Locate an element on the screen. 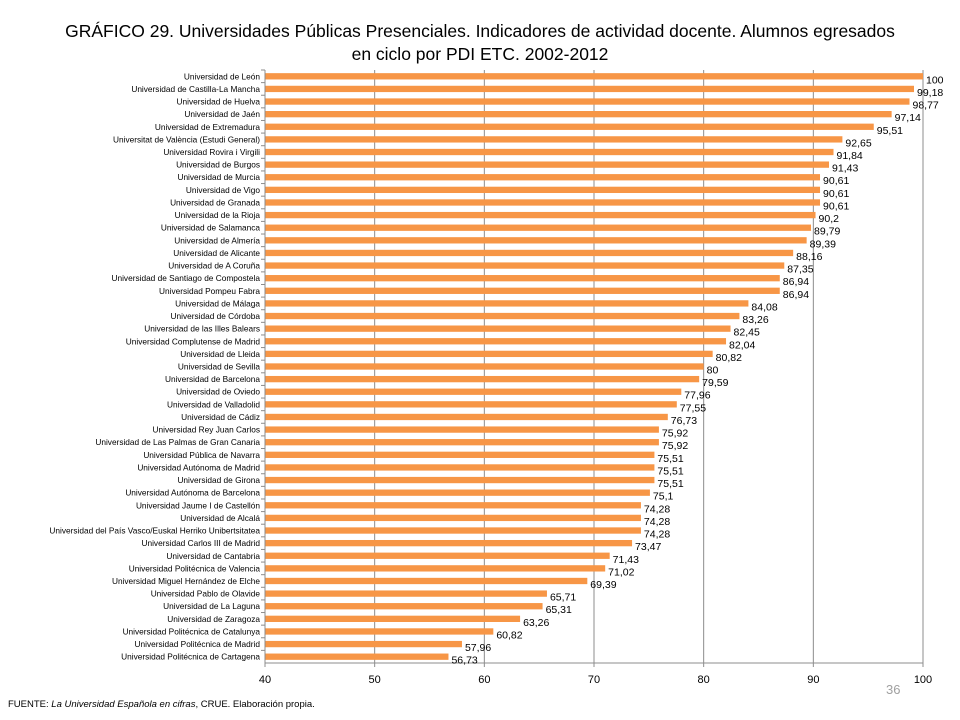 The height and width of the screenshot is (720, 960). category-label: Universidad de Jaén is located at coordinates (222, 114).